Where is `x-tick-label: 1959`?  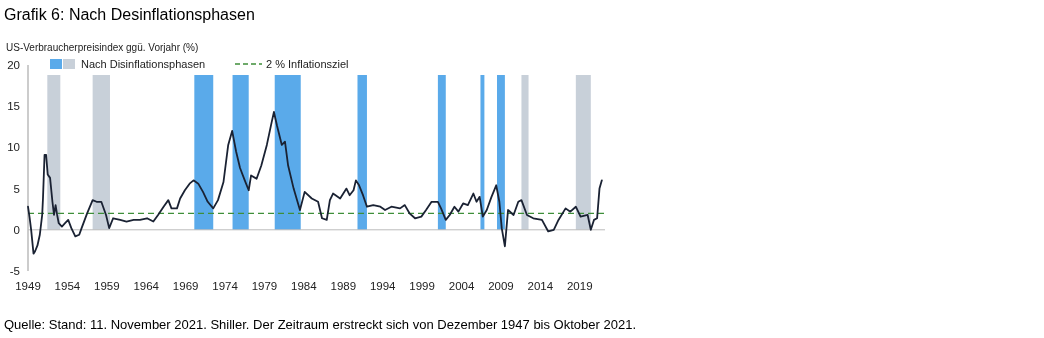
x-tick-label: 1959 is located at coordinates (107, 286).